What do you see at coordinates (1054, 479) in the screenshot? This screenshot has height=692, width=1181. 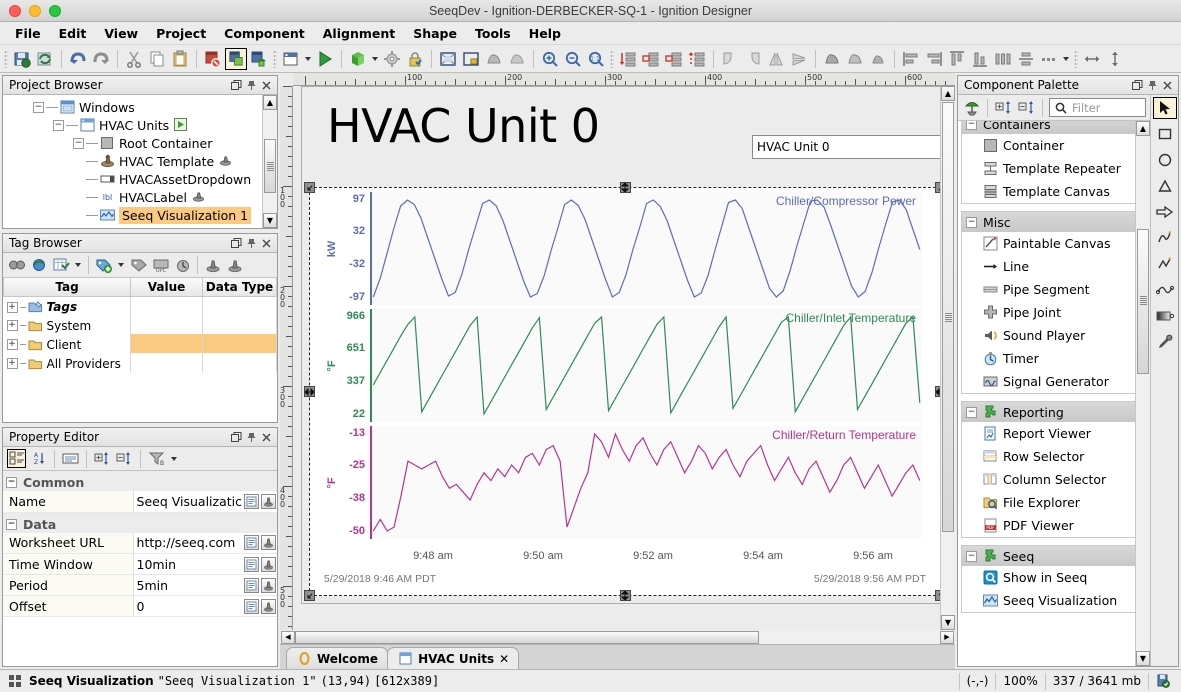 I see `palette-item-column-selector: Column Selector` at bounding box center [1054, 479].